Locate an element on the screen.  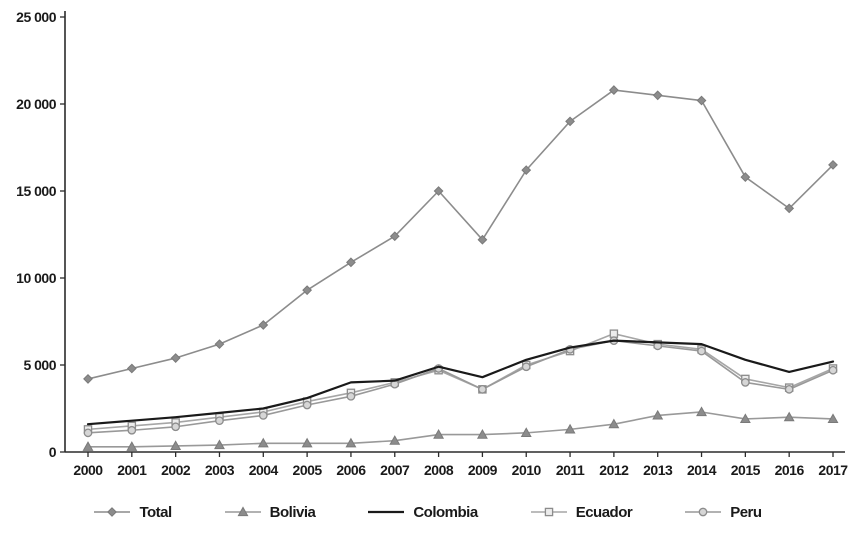
legend-item-ecuador: Ecuador is located at coordinates (581, 512).